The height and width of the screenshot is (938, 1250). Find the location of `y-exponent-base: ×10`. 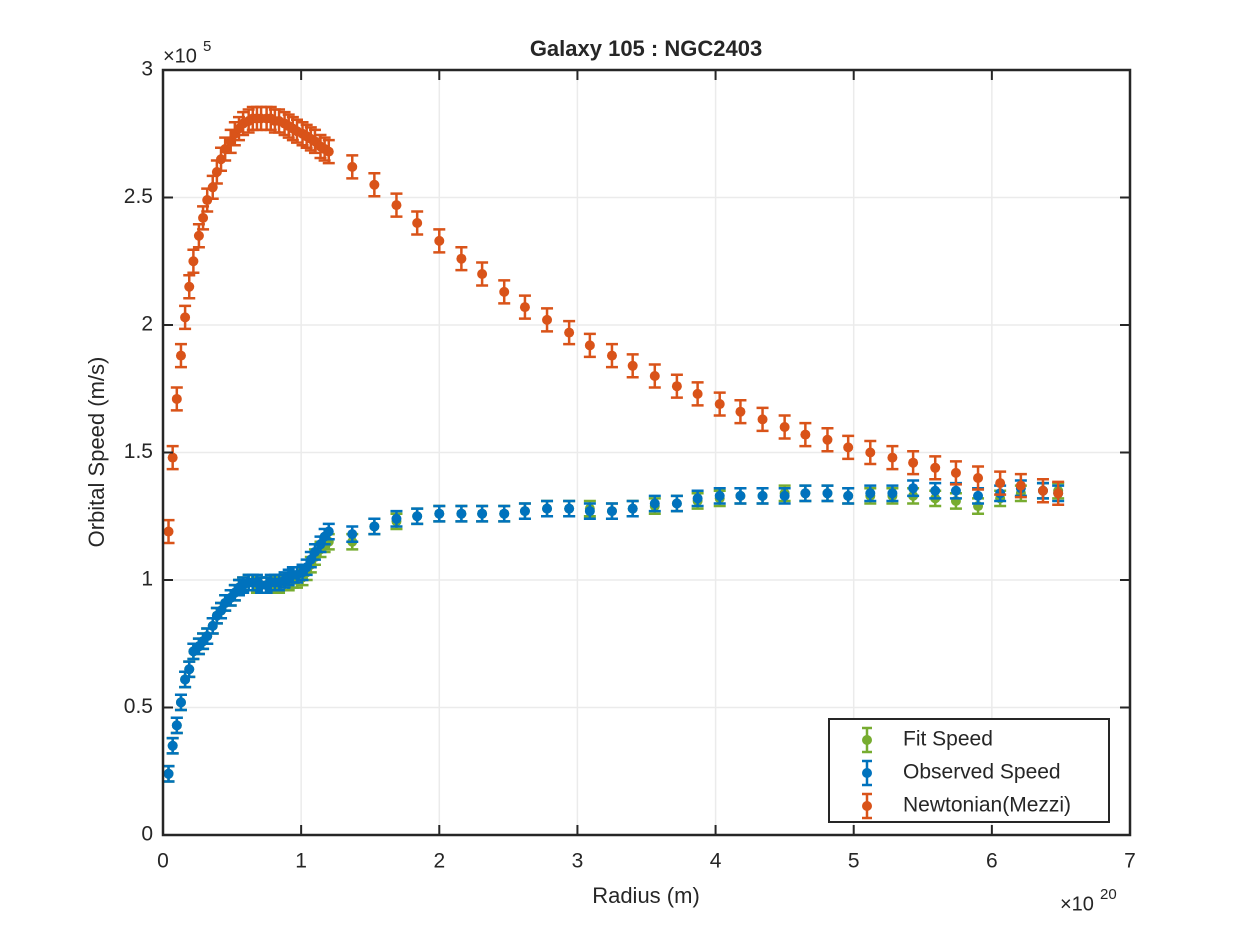

y-exponent-base: ×10 is located at coordinates (180, 56).